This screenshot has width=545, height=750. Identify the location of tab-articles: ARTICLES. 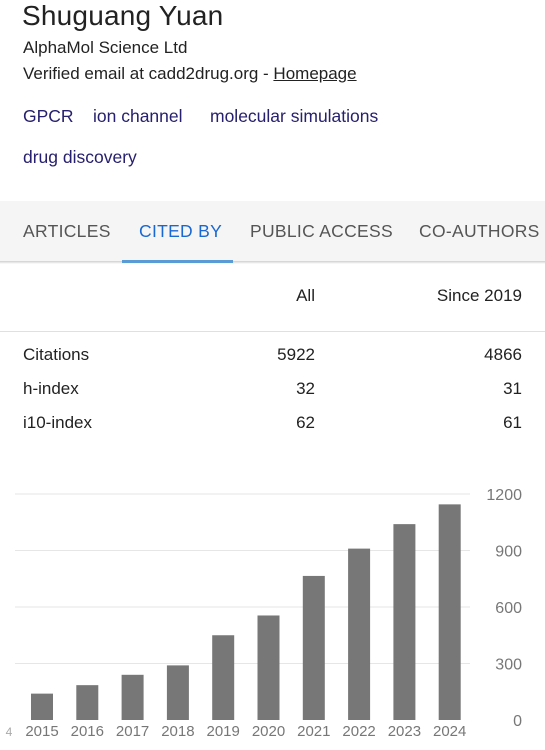
(67, 231).